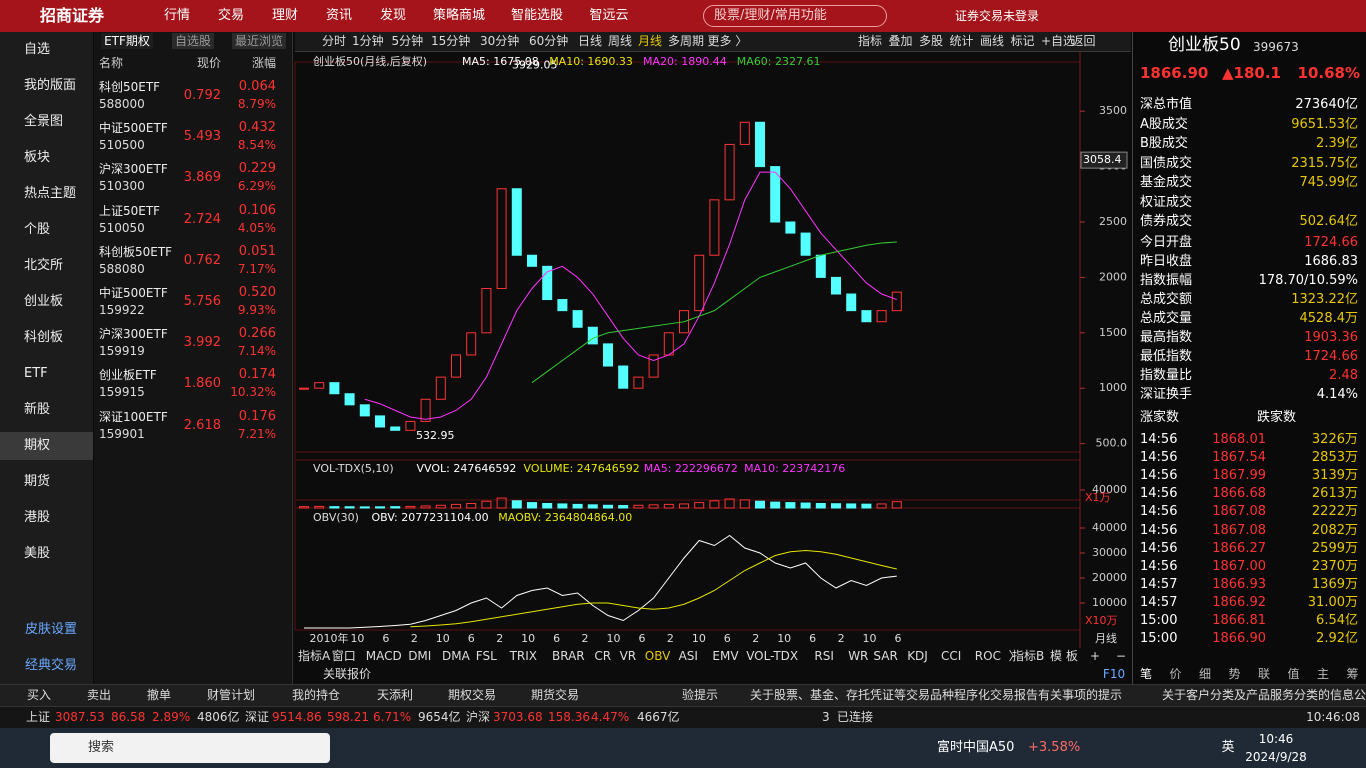 This screenshot has width=1366, height=768. Describe the element at coordinates (725, 656) in the screenshot. I see `indicator-tab: EMV` at that location.